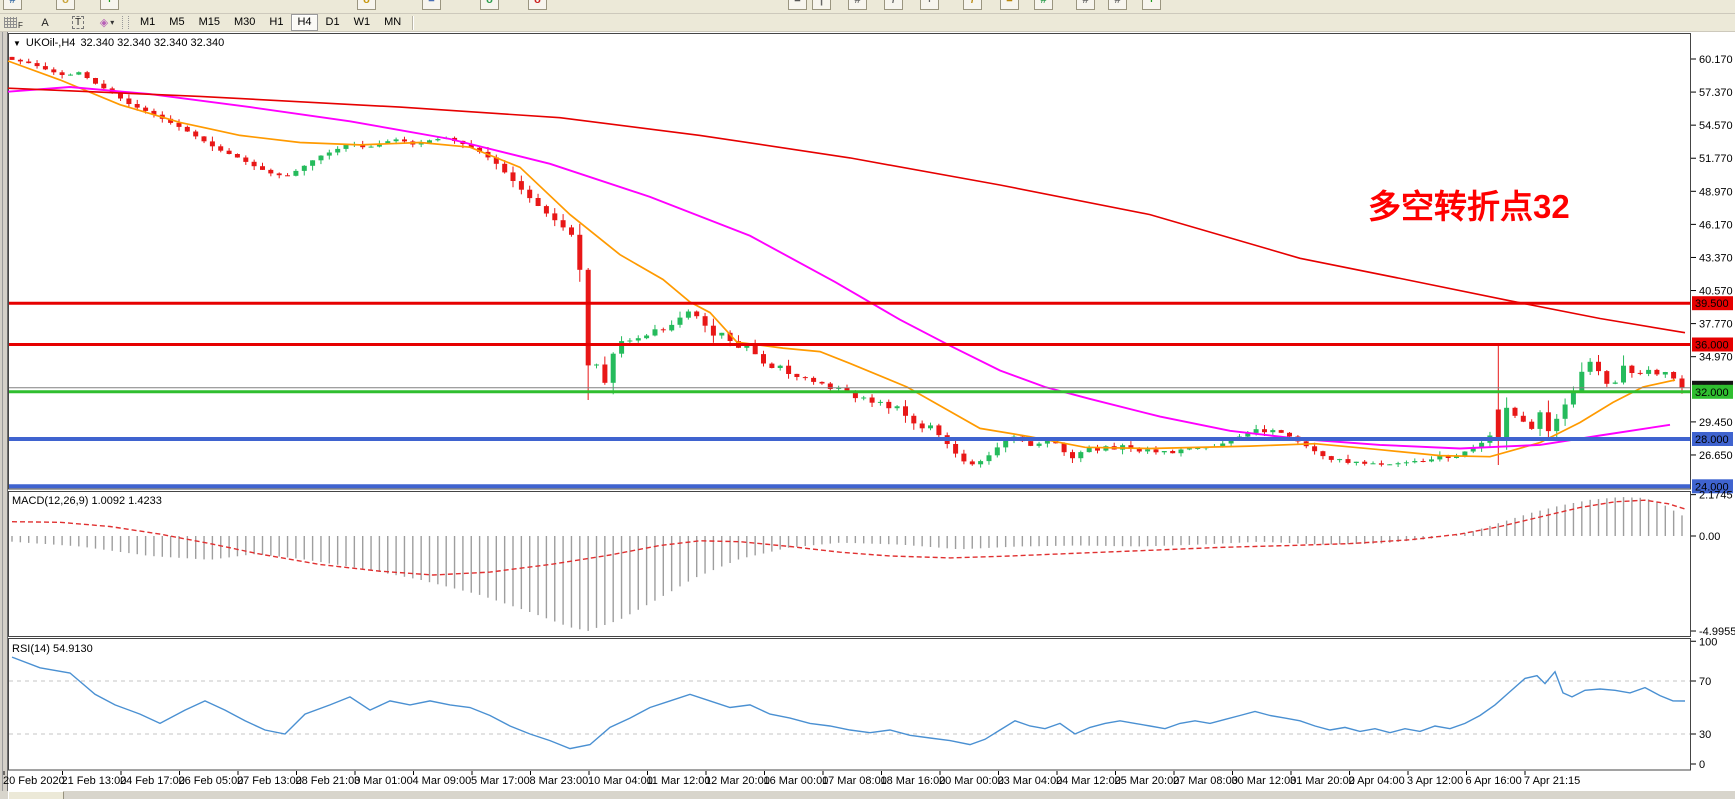 The width and height of the screenshot is (1735, 799). What do you see at coordinates (821, 5) in the screenshot?
I see `bar-chart-icon: |` at bounding box center [821, 5].